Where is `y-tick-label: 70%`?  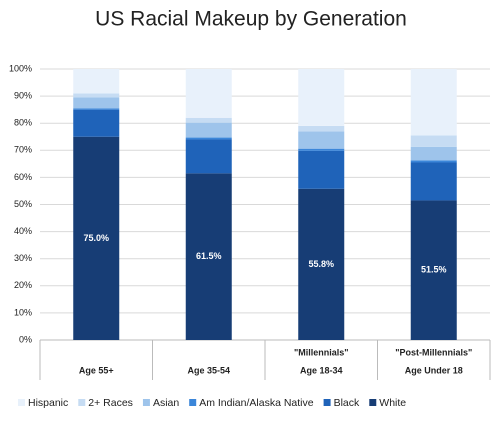
y-tick-label: 70% is located at coordinates (23, 150).